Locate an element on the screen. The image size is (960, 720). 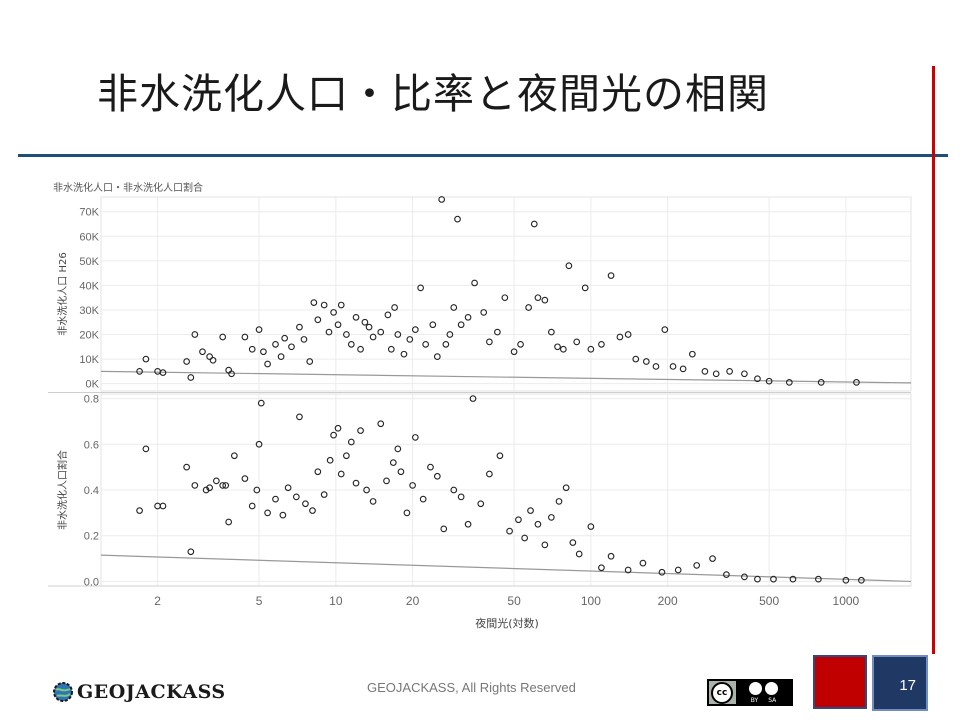
cc-license-badge: cc BY SA is located at coordinates (750, 692).